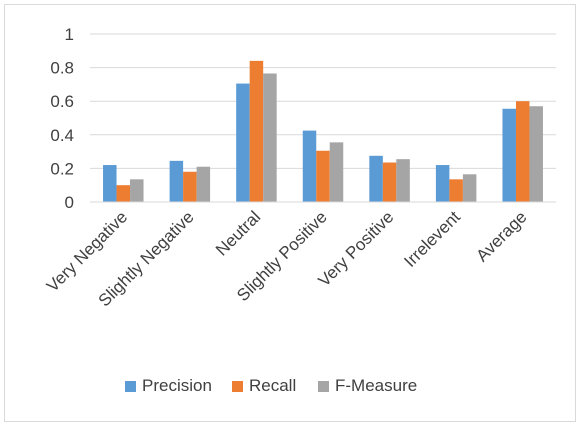  I want to click on x-category-label: Neutral, so click(238, 233).